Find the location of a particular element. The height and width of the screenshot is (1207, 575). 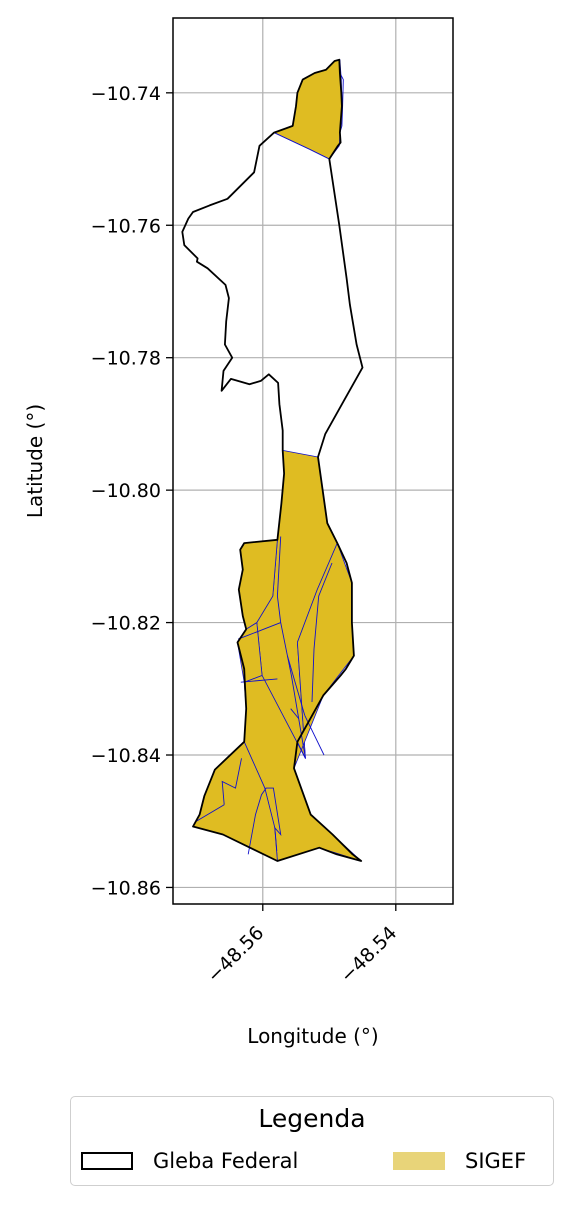

x-axis-ticks: −48.56 −48.54 is located at coordinates (302, 945).